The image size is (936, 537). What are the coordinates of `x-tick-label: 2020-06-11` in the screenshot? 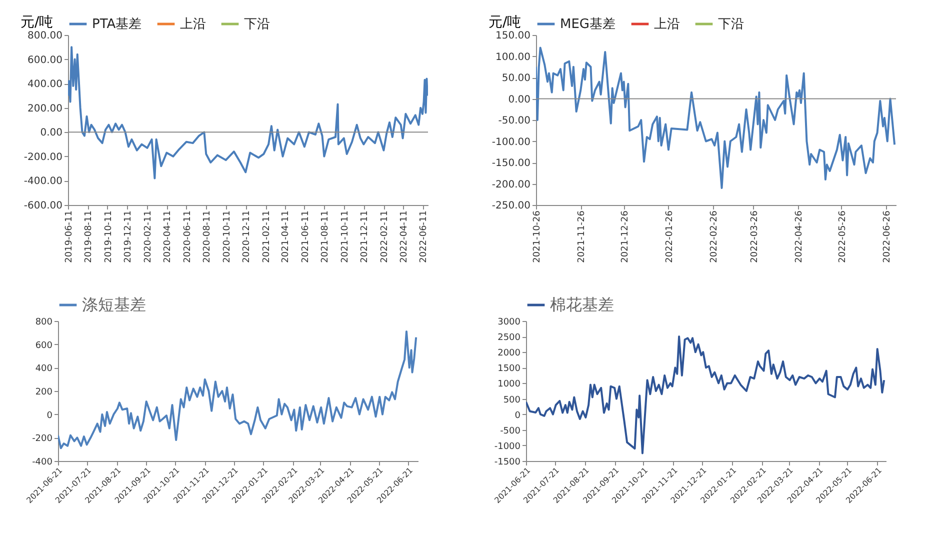 It's located at (187, 236).